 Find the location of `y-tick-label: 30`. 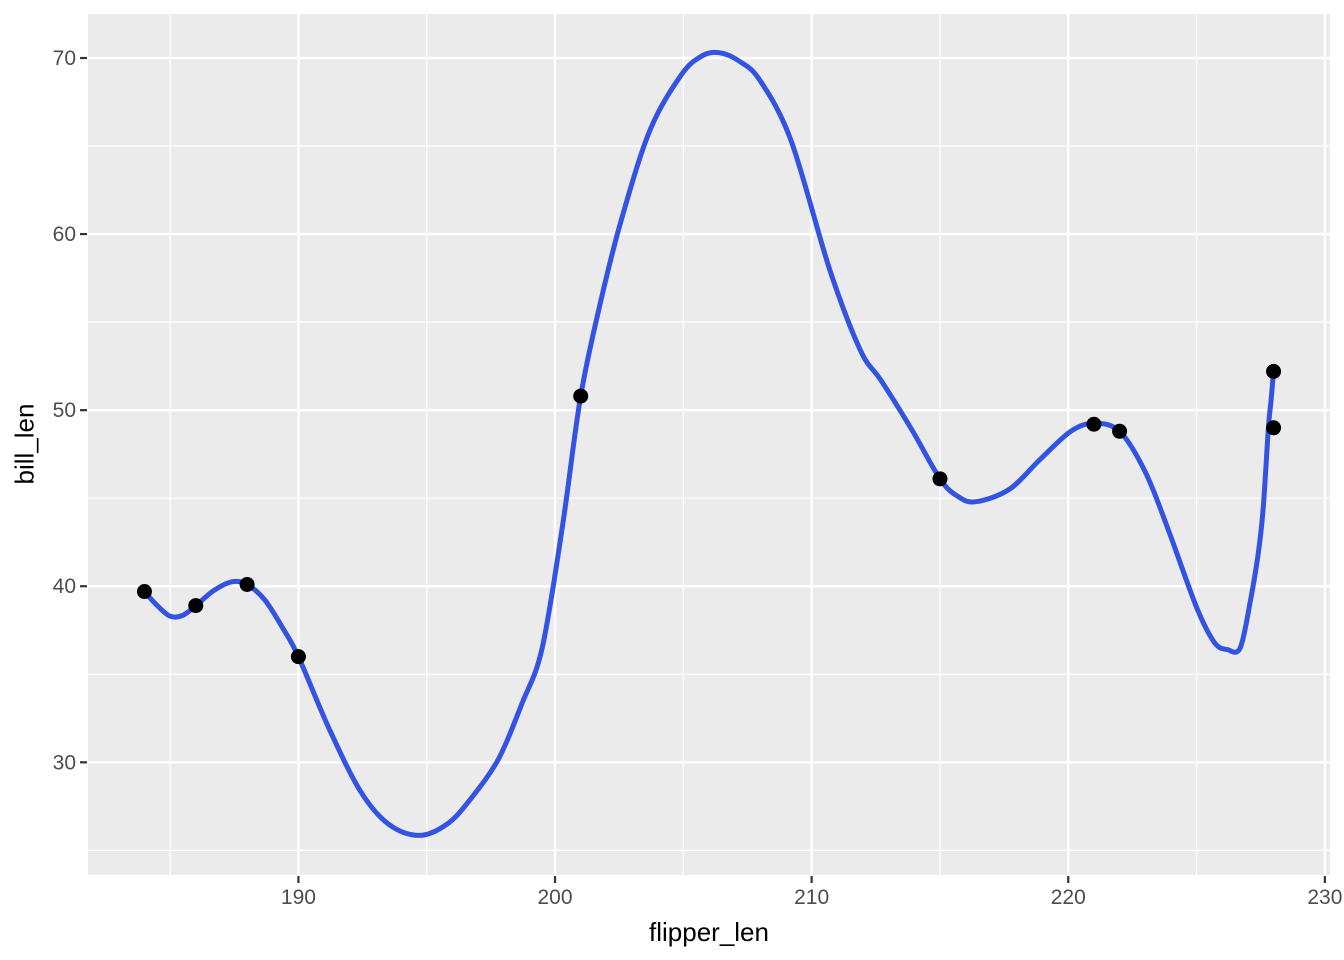

y-tick-label: 30 is located at coordinates (64, 762).